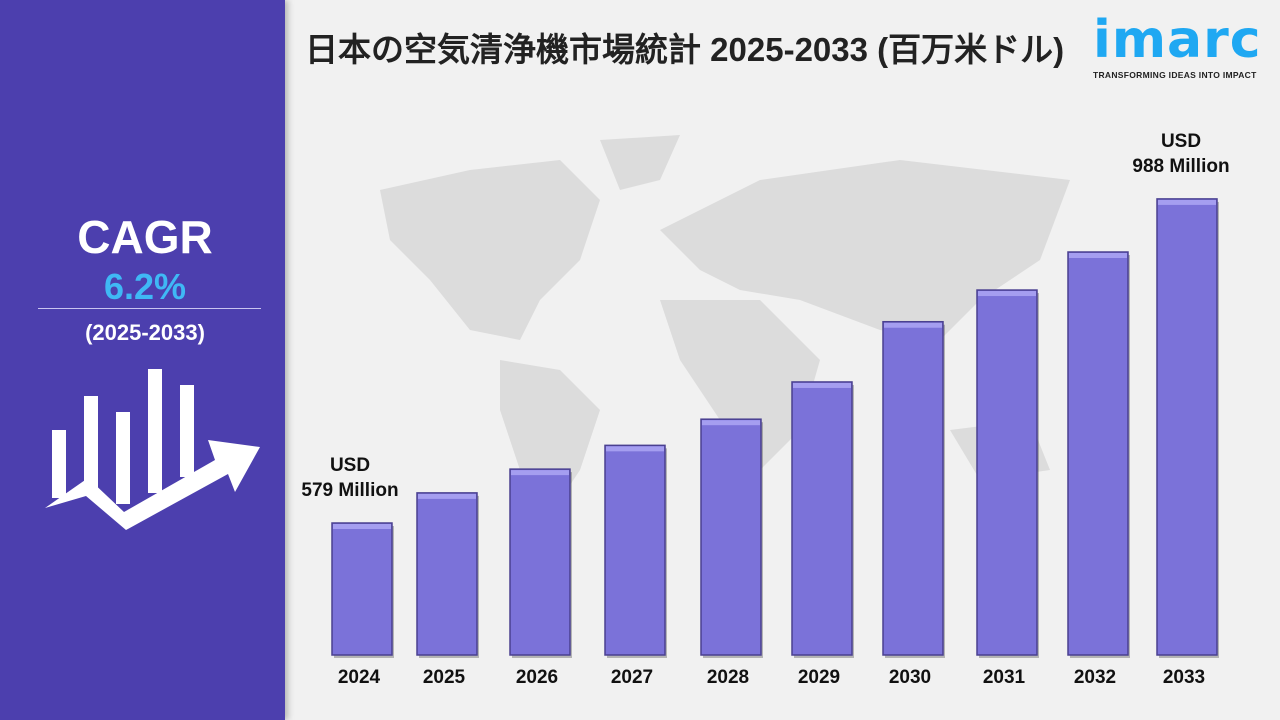  I want to click on cagr-value: 6.2%, so click(145, 286).